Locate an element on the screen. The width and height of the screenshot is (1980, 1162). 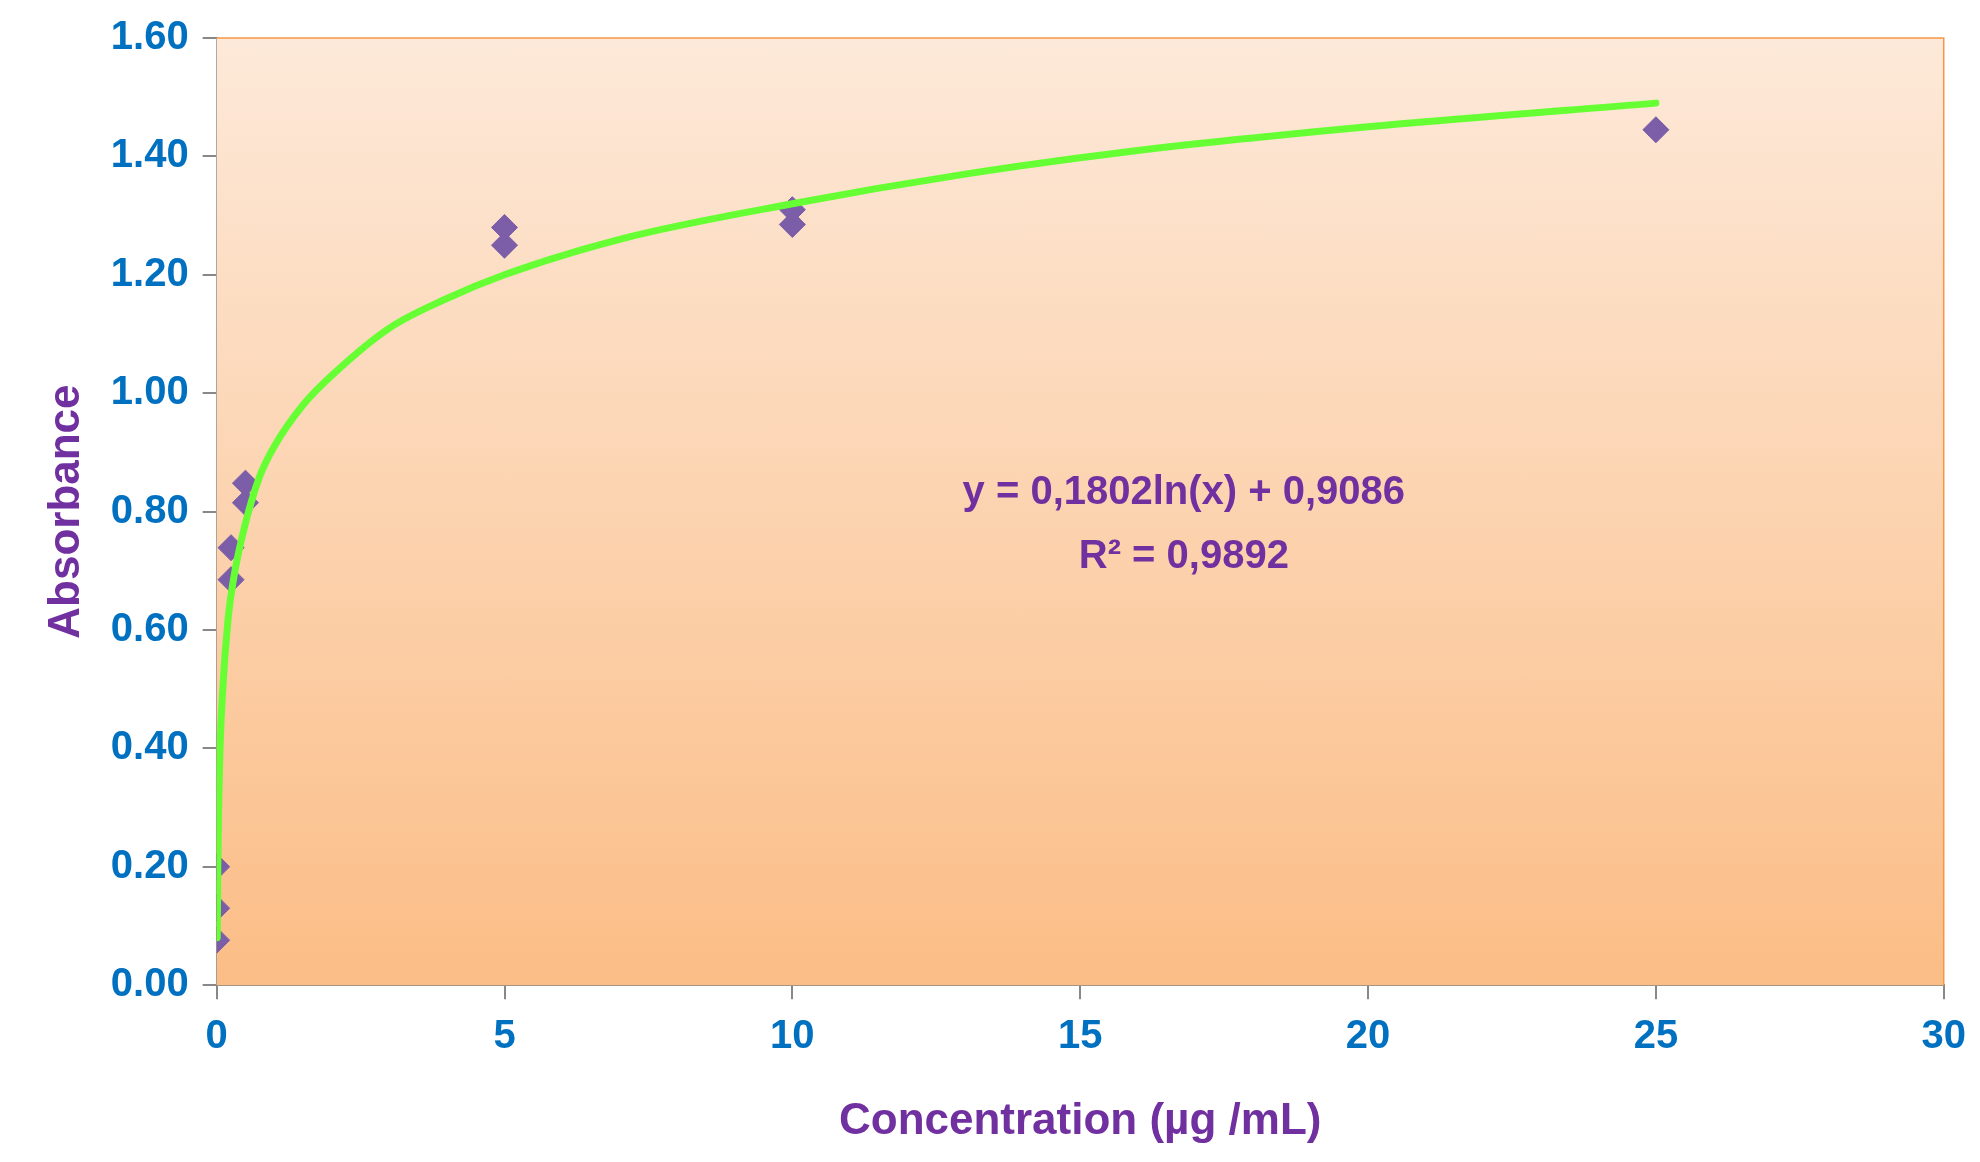
y-axis-title: Absorbance is located at coordinates (63, 511).